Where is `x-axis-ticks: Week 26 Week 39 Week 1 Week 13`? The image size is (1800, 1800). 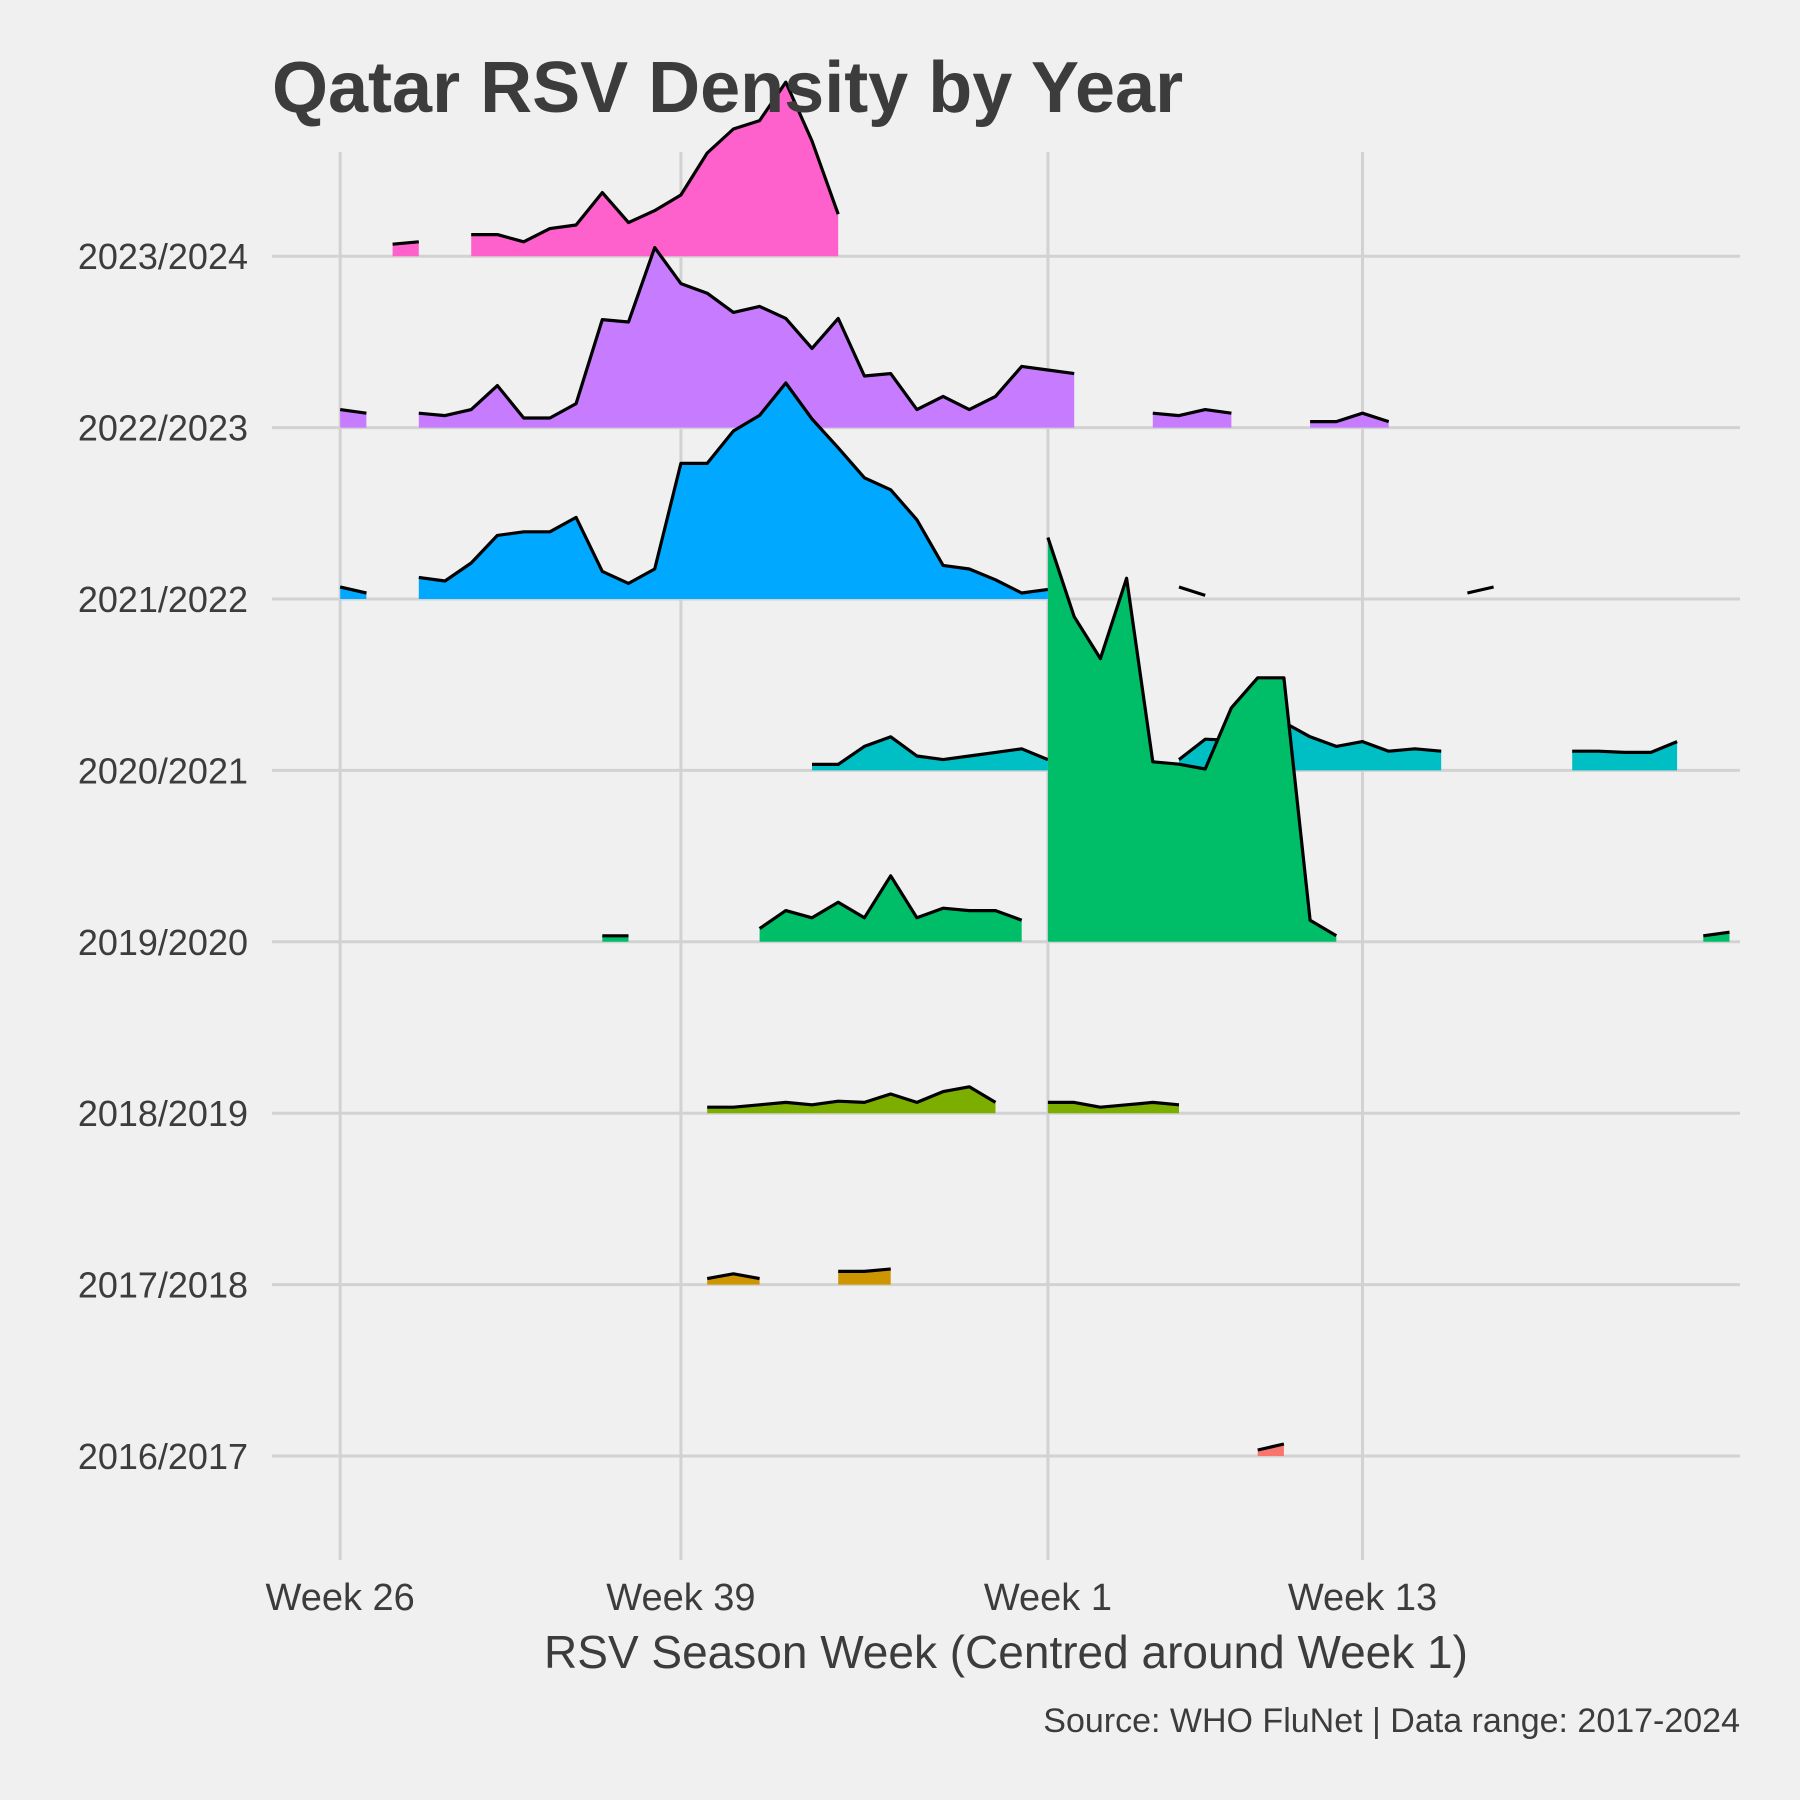
x-axis-ticks: Week 26 Week 39 Week 1 Week 13 is located at coordinates (852, 1598).